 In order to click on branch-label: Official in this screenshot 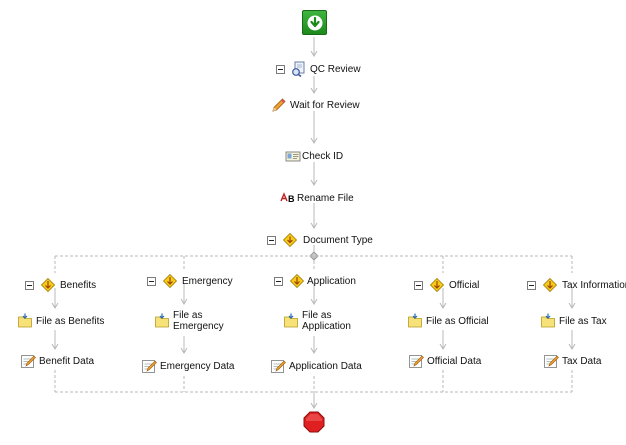, I will do `click(464, 285)`.